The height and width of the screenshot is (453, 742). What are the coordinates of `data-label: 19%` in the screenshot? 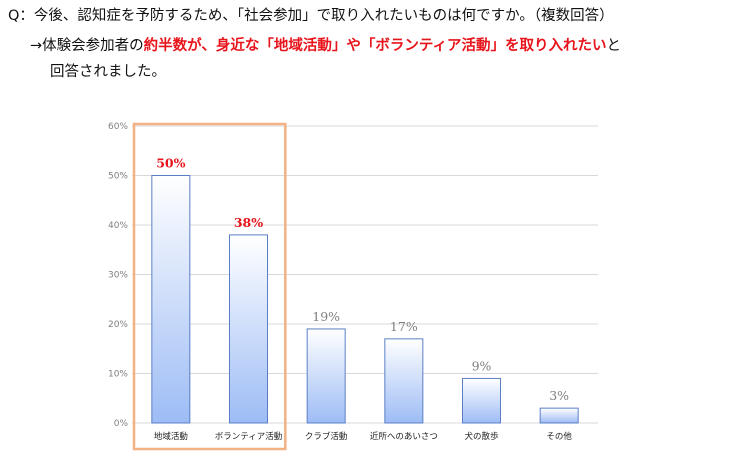 It's located at (326, 316).